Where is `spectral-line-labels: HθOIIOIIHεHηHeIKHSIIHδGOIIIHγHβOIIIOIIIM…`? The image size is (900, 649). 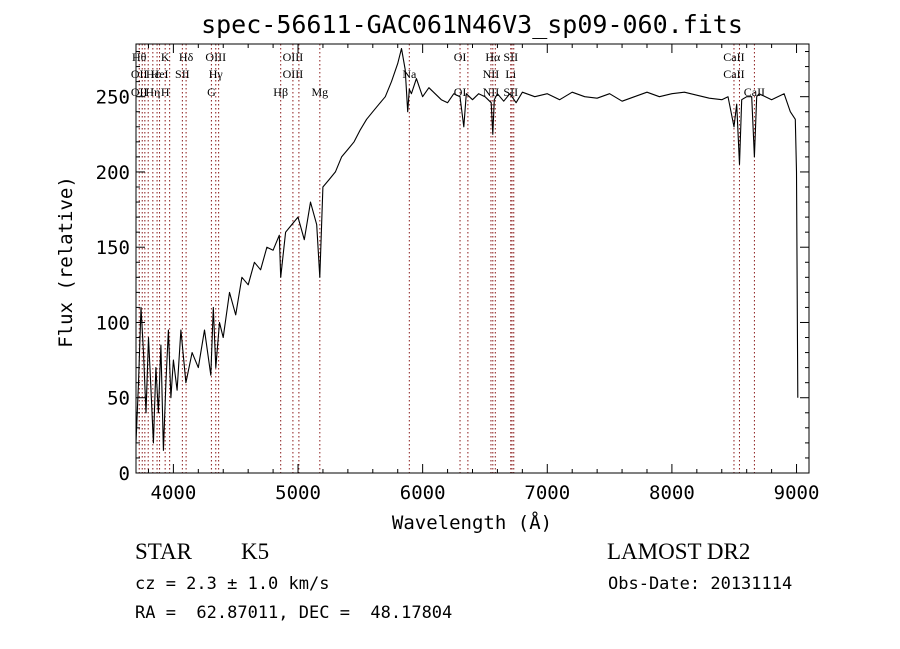
spectral-line-labels: HθOIIOIIHεHηHeIKHSIIHδGOIIIHγHβOIIIOIIIM… is located at coordinates (448, 74).